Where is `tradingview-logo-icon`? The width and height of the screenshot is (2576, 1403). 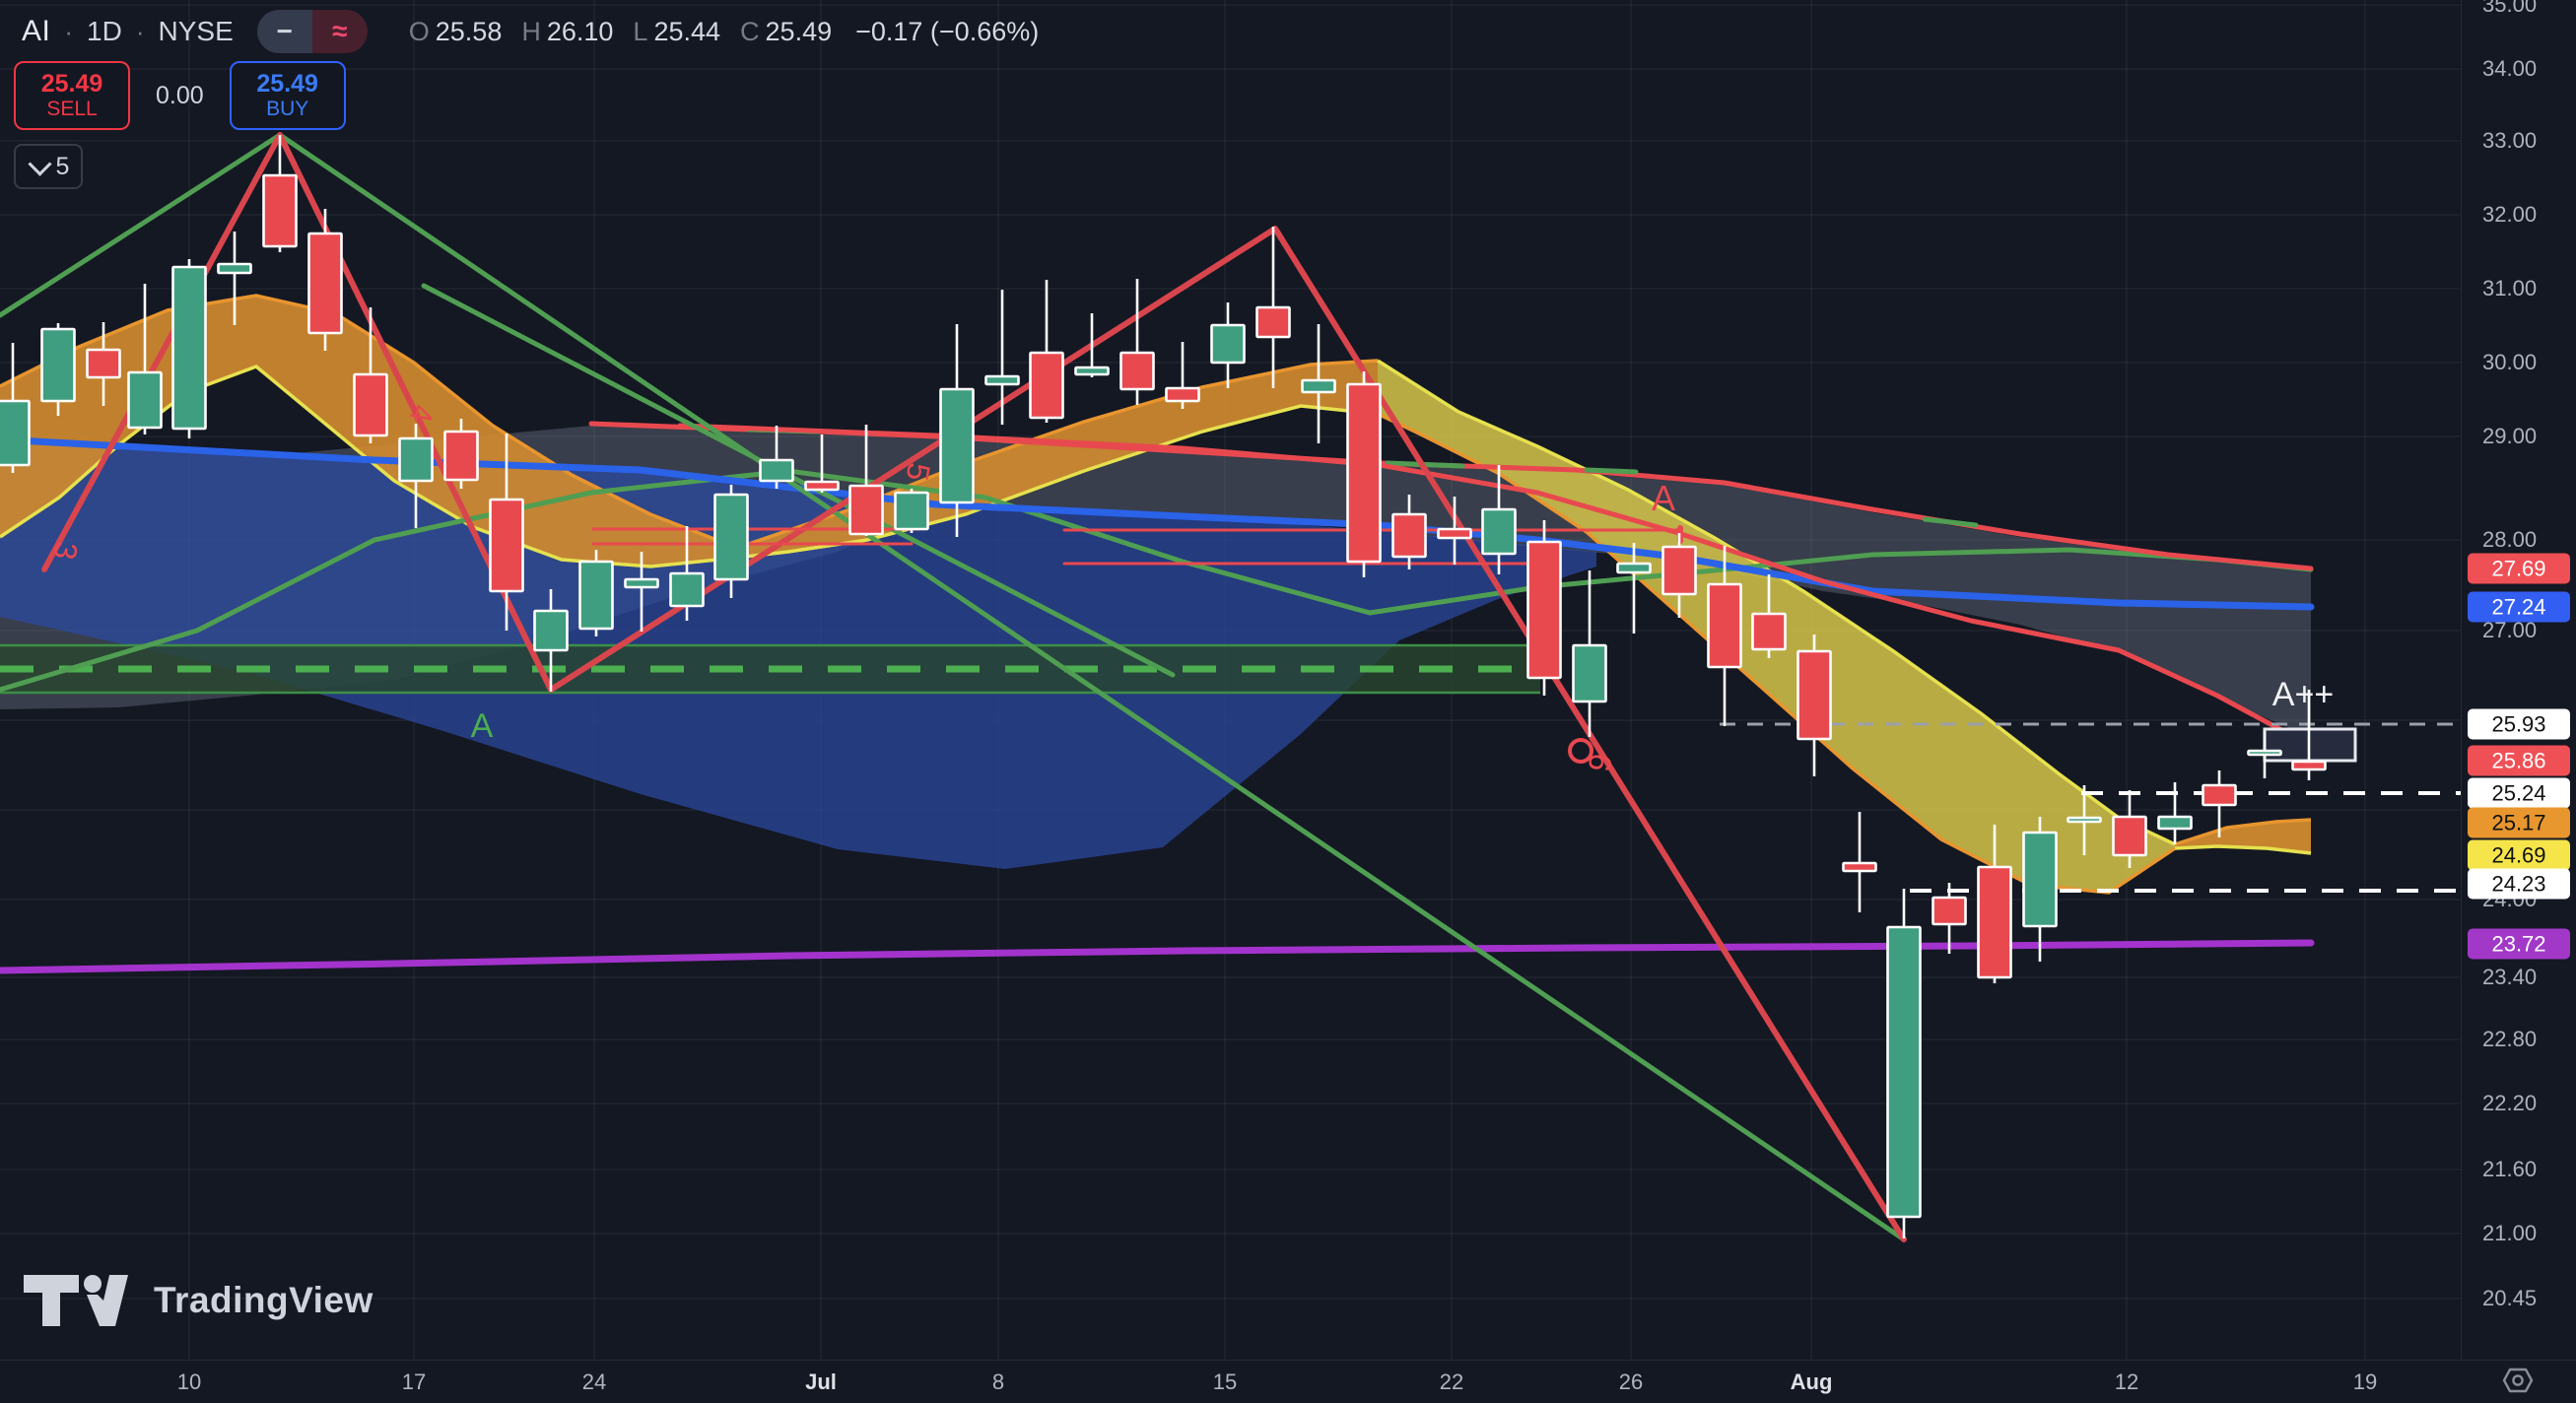 tradingview-logo-icon is located at coordinates (76, 1300).